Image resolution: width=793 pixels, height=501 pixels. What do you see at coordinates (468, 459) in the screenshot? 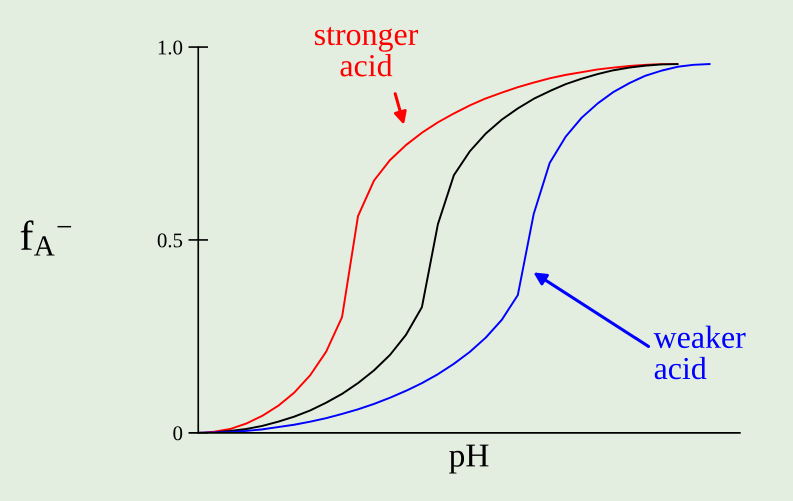
I see `x-axis-title: pH` at bounding box center [468, 459].